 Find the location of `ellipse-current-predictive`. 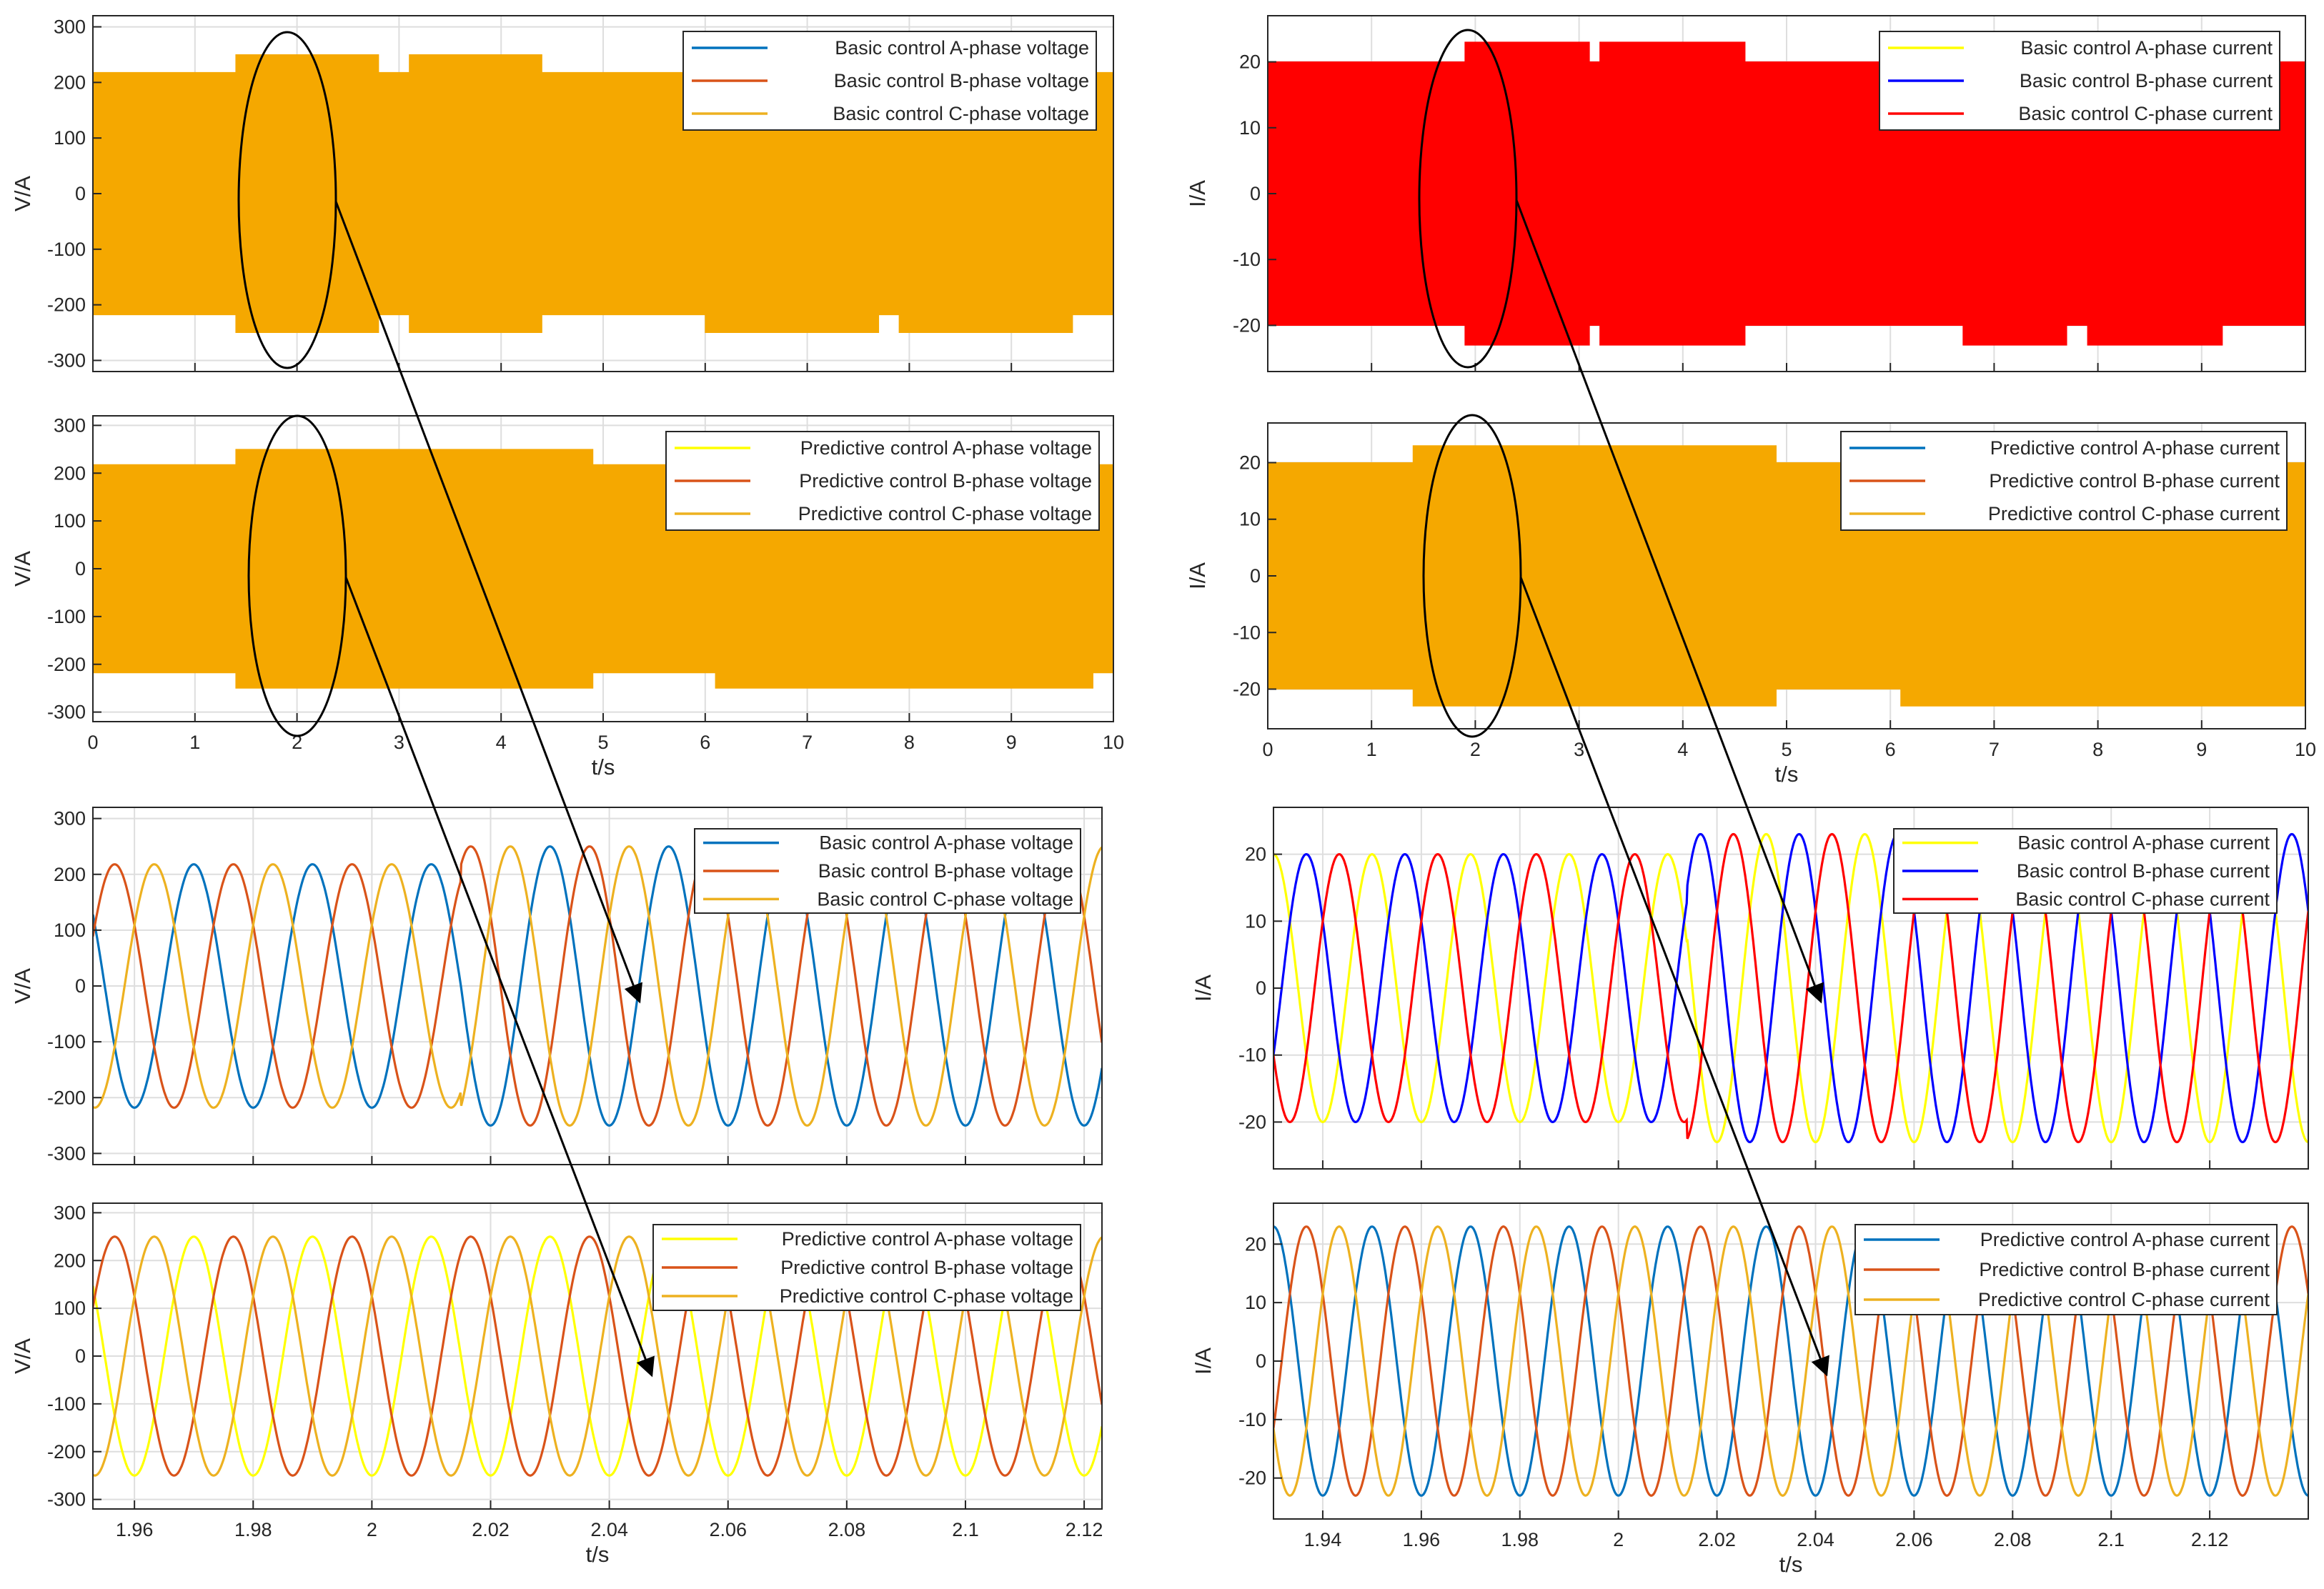

ellipse-current-predictive is located at coordinates (1472, 576).